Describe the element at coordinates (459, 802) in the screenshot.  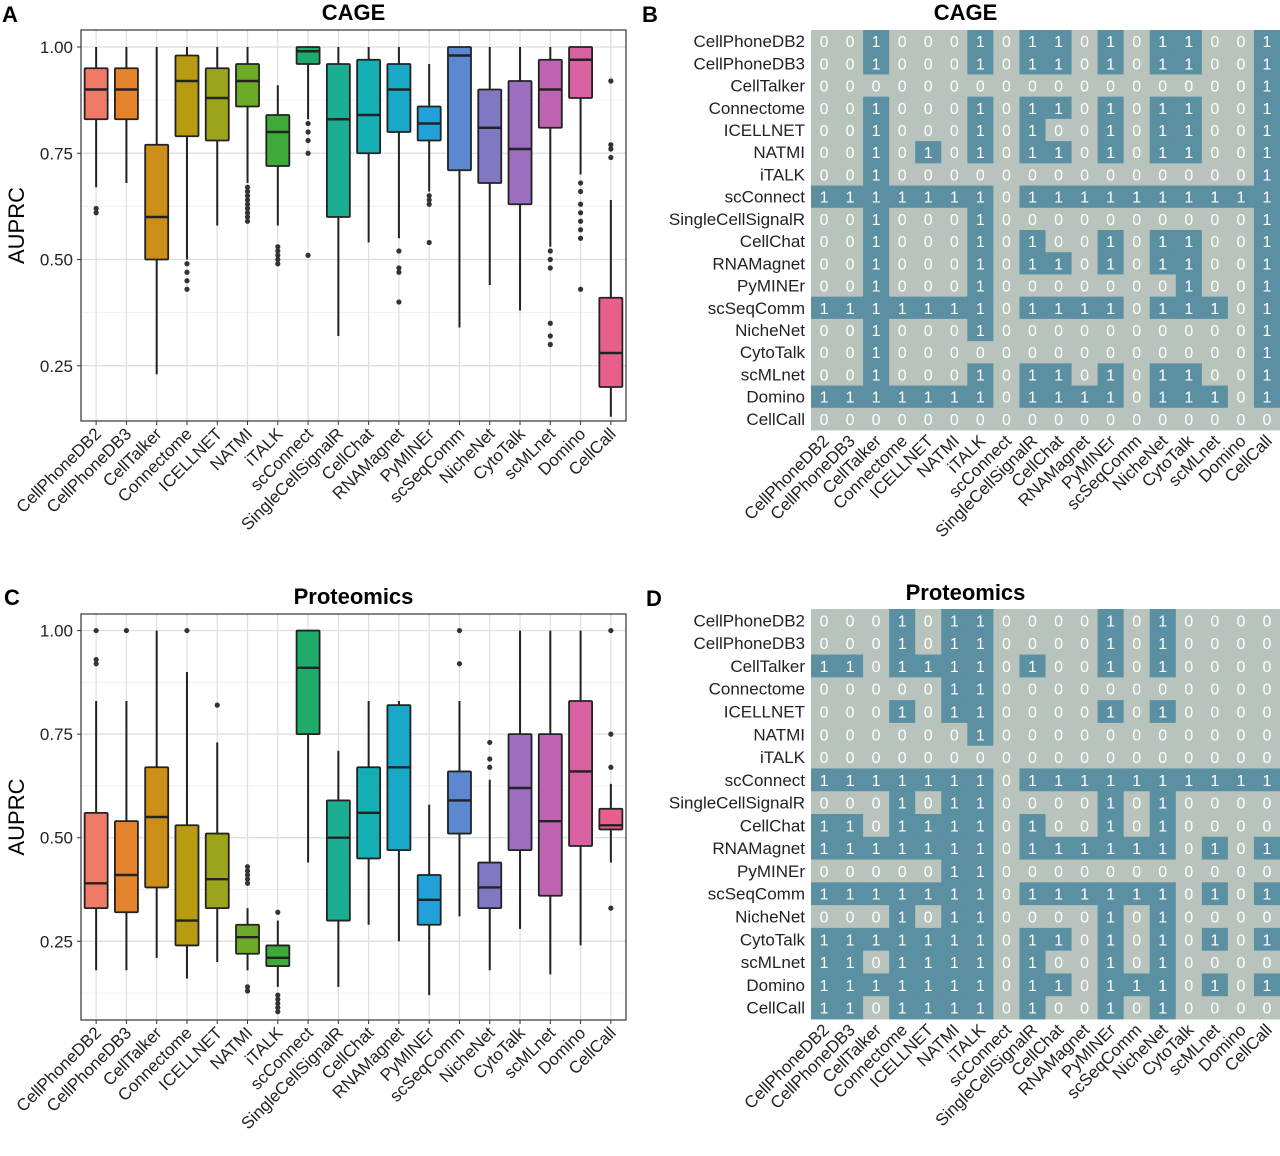
I see `box-scseqcomm` at that location.